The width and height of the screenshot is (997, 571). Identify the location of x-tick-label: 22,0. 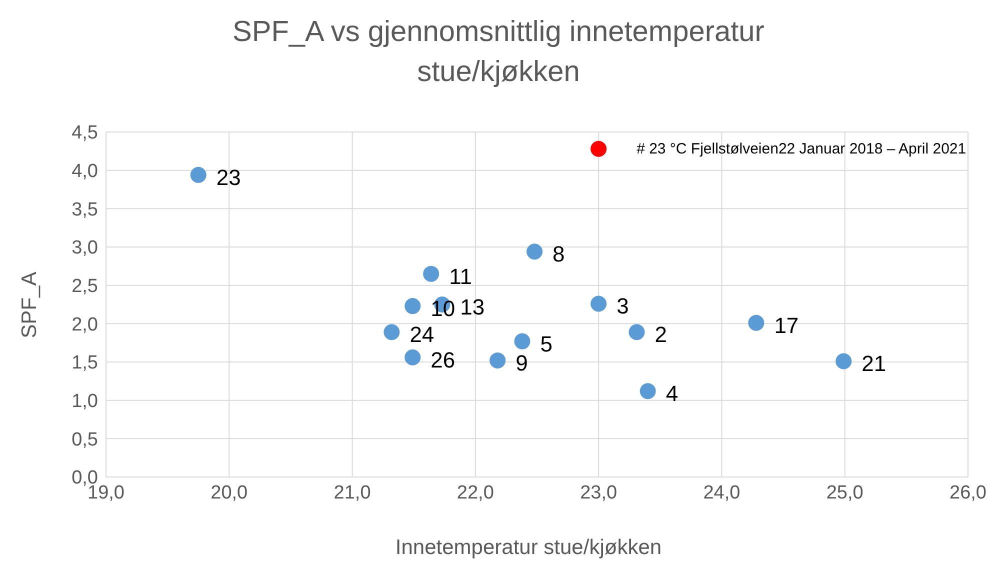
(475, 493).